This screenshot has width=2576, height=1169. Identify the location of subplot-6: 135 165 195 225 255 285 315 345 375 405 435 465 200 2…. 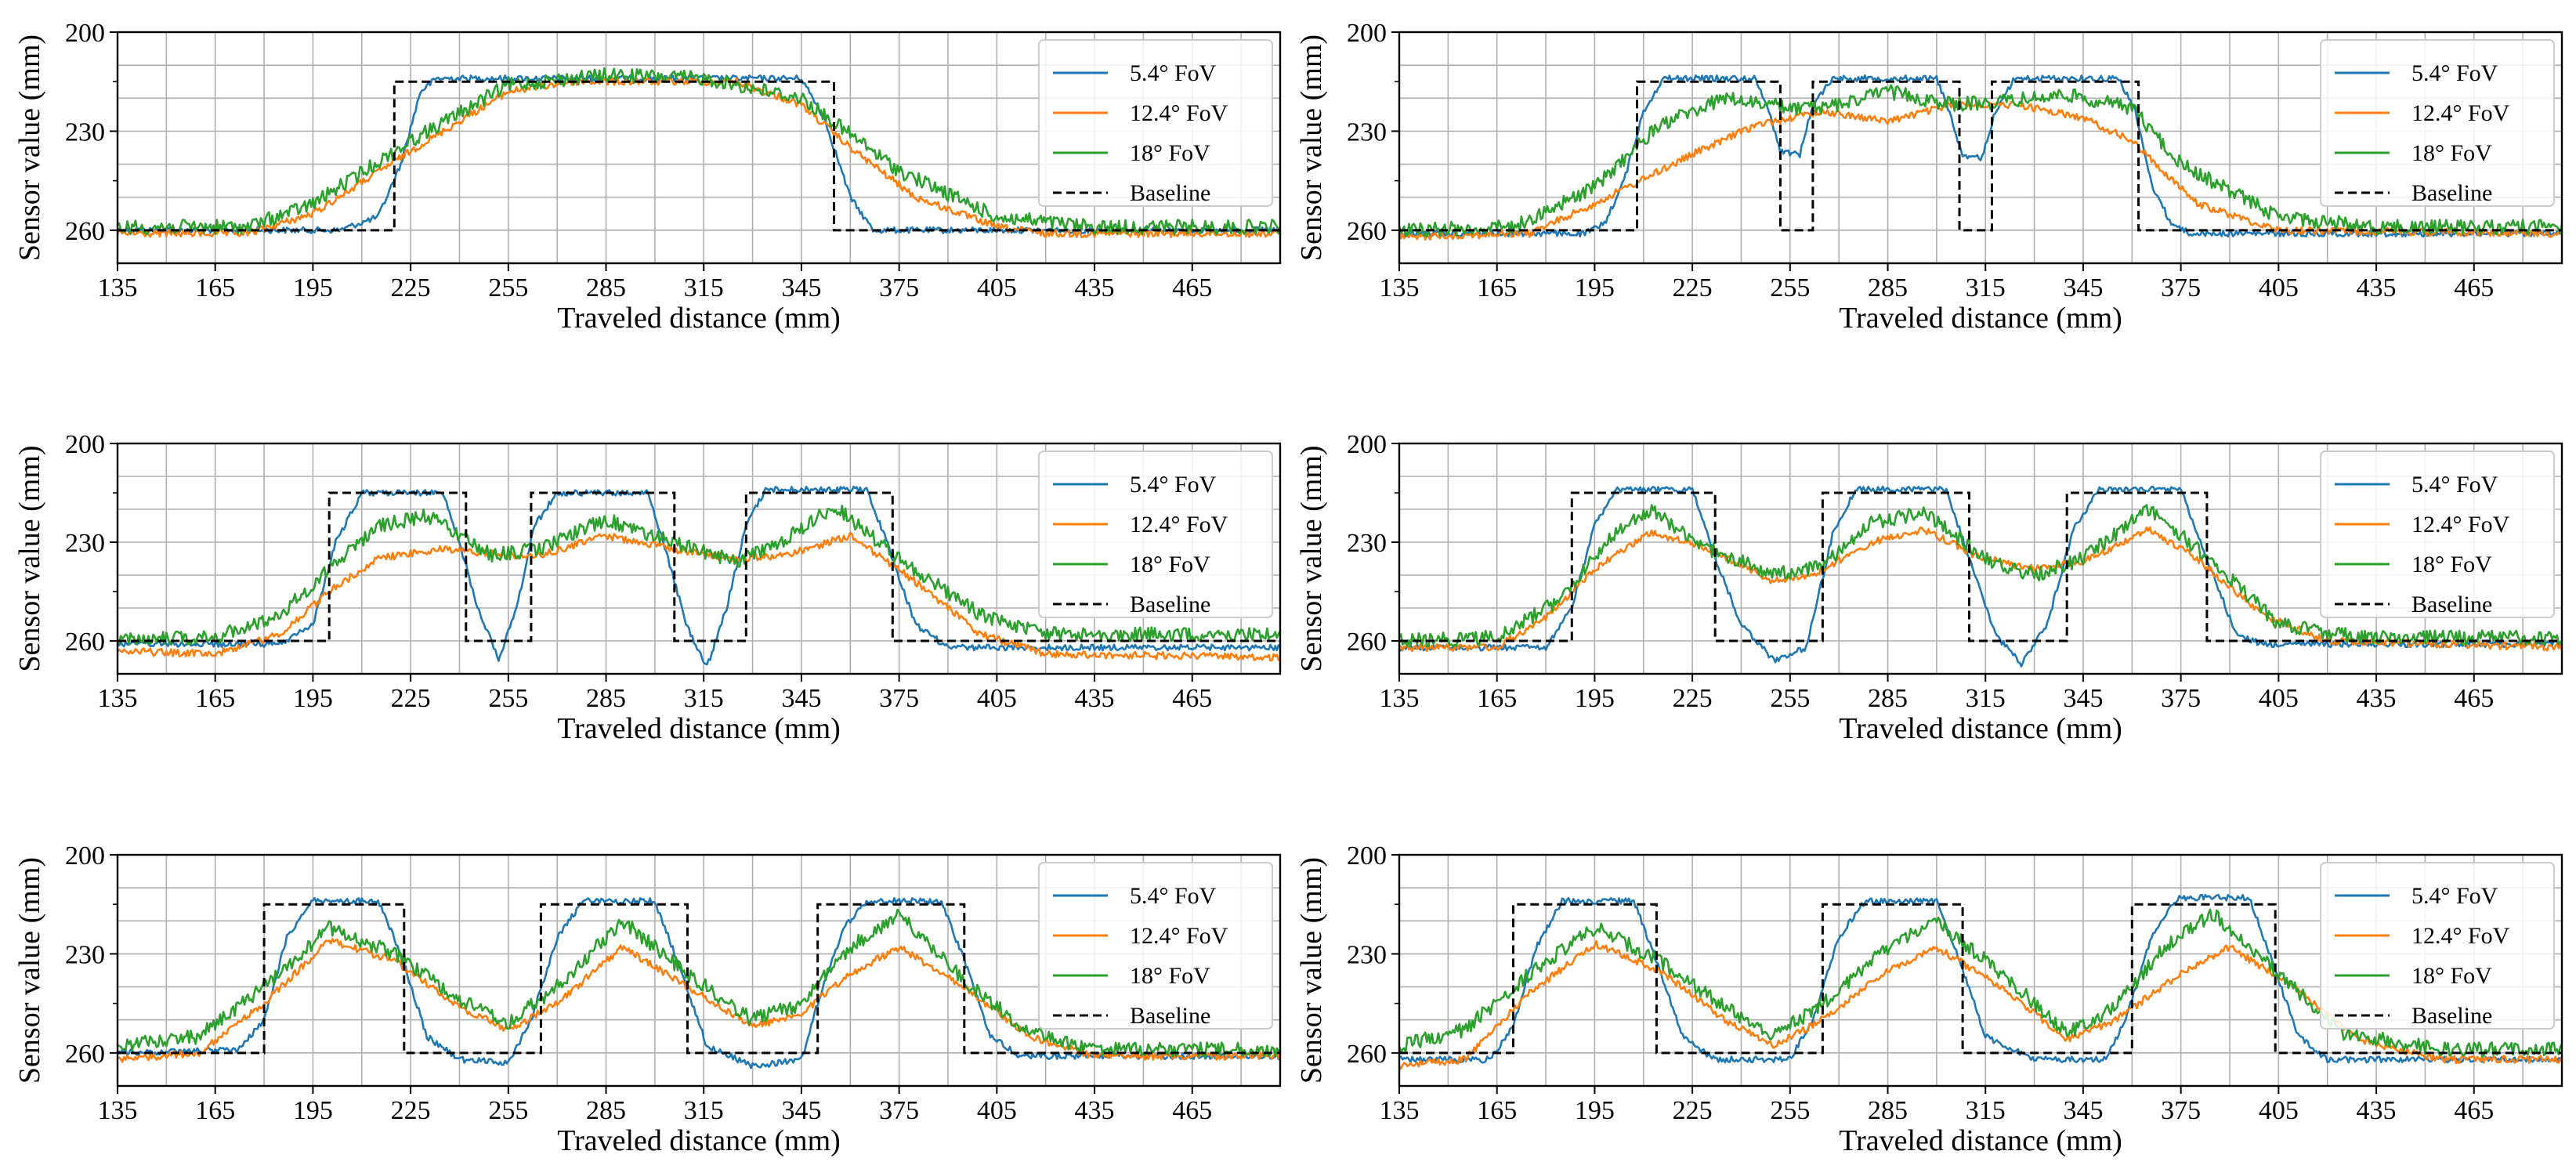
(1929, 999).